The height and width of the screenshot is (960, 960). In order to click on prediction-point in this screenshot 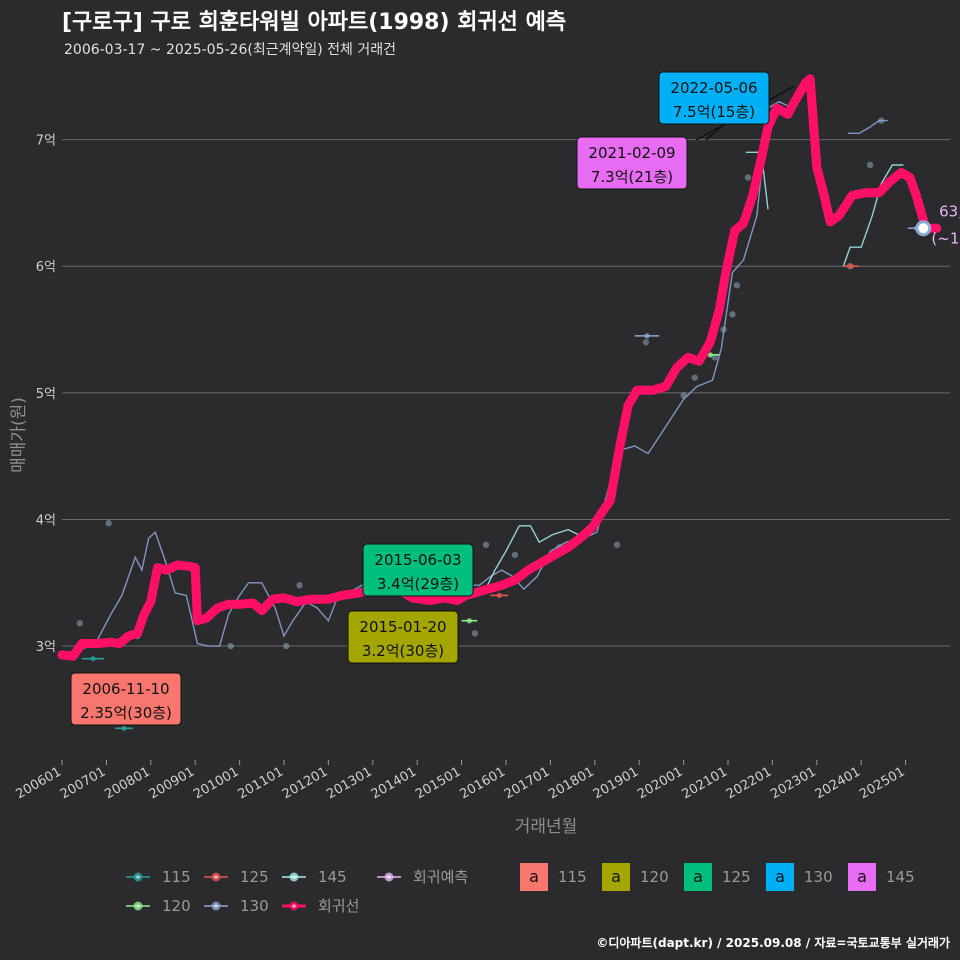, I will do `click(923, 228)`.